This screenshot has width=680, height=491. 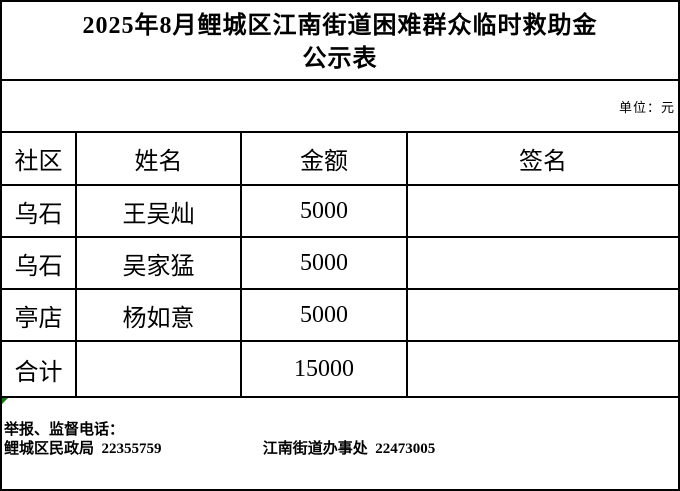 What do you see at coordinates (349, 449) in the screenshot?
I see `contact-street-office: 江南街道办事处 22473005` at bounding box center [349, 449].